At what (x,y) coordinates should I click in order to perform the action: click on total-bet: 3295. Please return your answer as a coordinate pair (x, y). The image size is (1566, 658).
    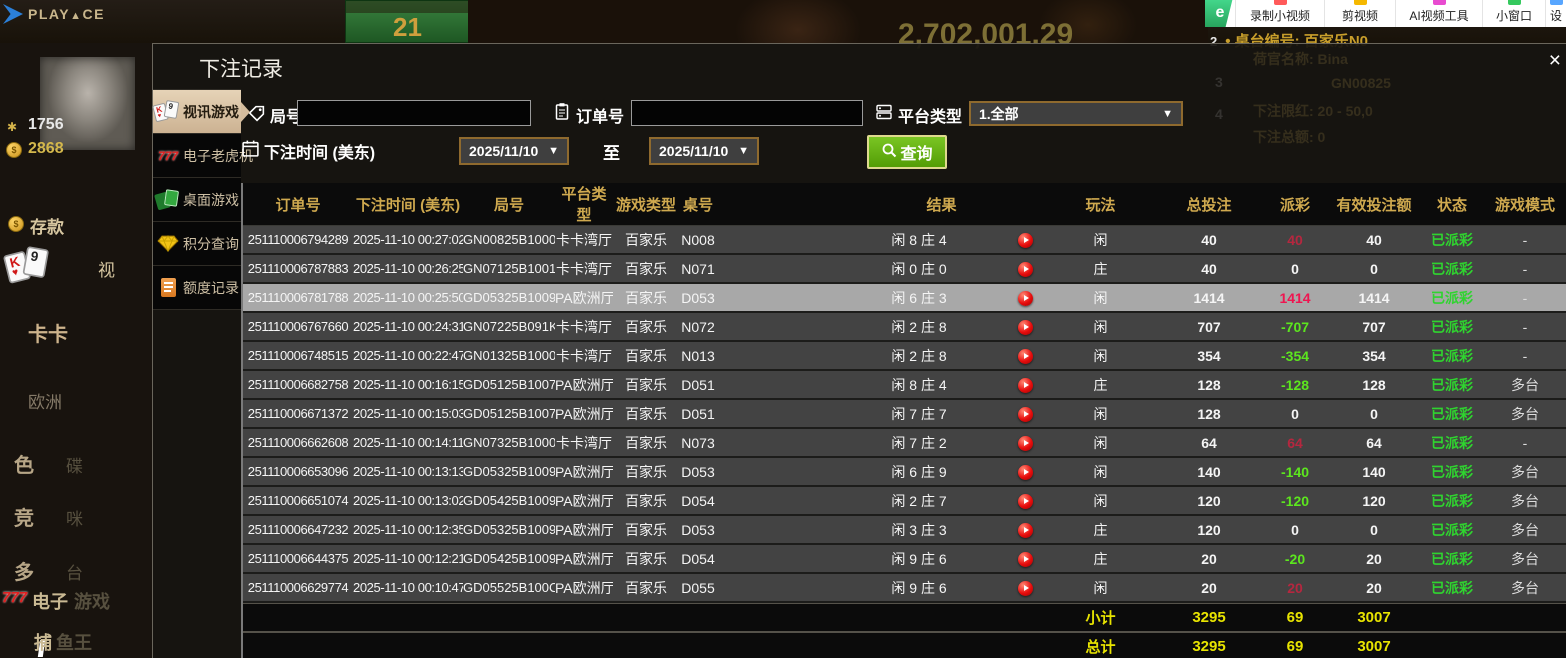
    Looking at the image, I should click on (1209, 645).